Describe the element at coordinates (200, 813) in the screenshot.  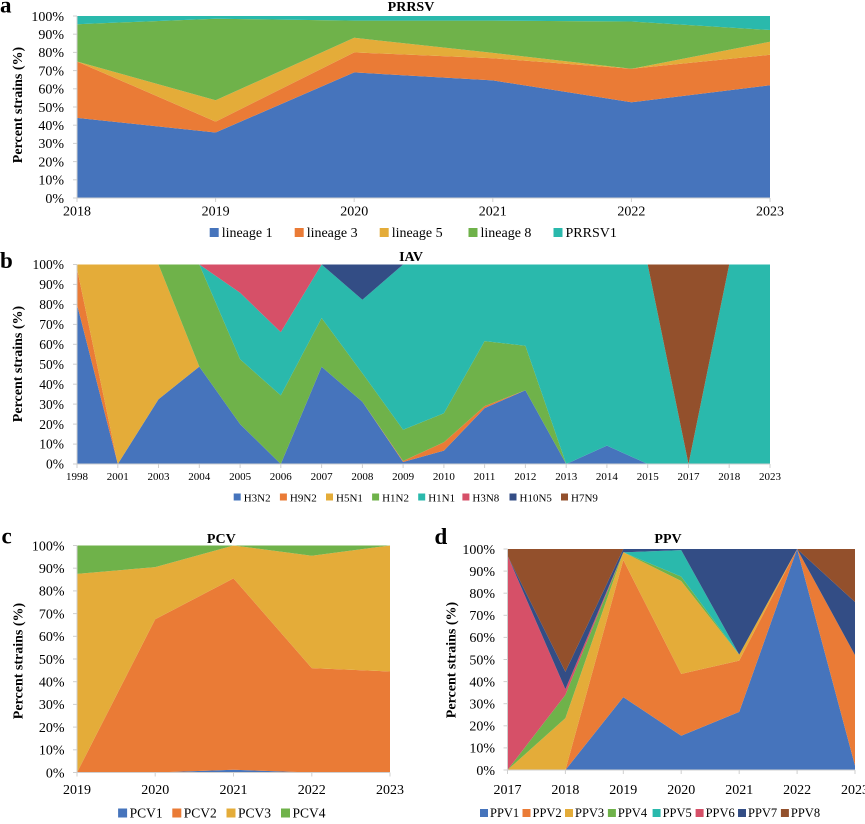
I see `svg-text: PCV2` at that location.